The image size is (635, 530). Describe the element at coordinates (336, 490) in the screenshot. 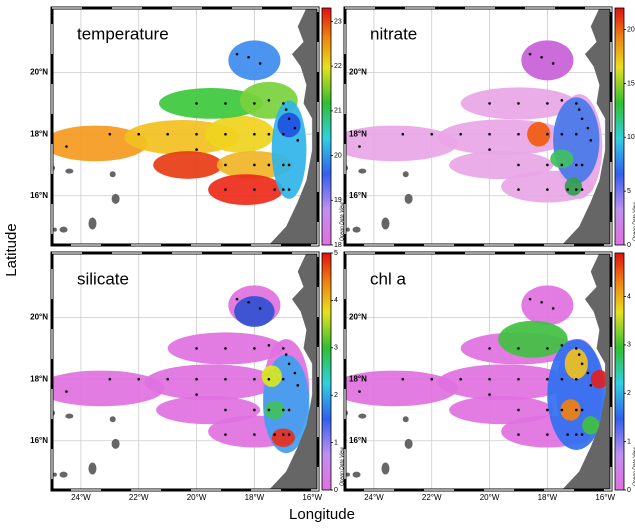

I see `colorbar-tick-label: 0` at that location.